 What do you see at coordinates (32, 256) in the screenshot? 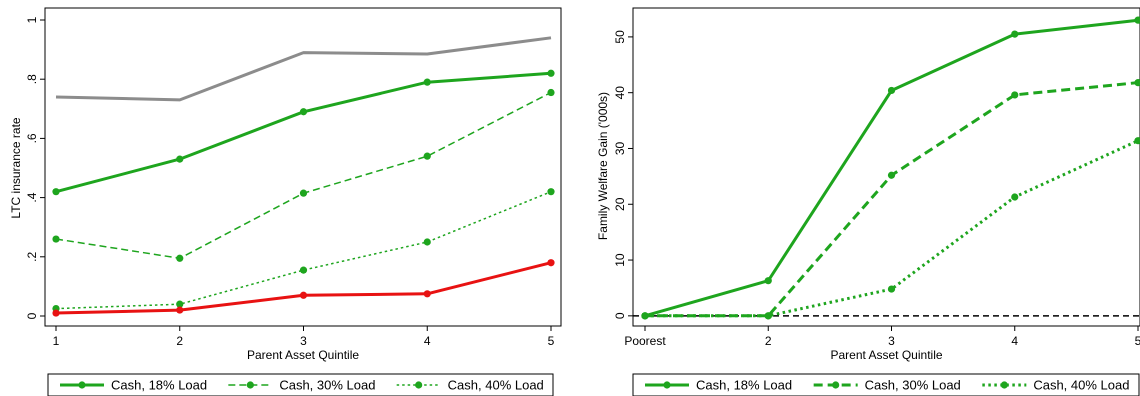
I see `y-tick-label: .2` at bounding box center [32, 256].